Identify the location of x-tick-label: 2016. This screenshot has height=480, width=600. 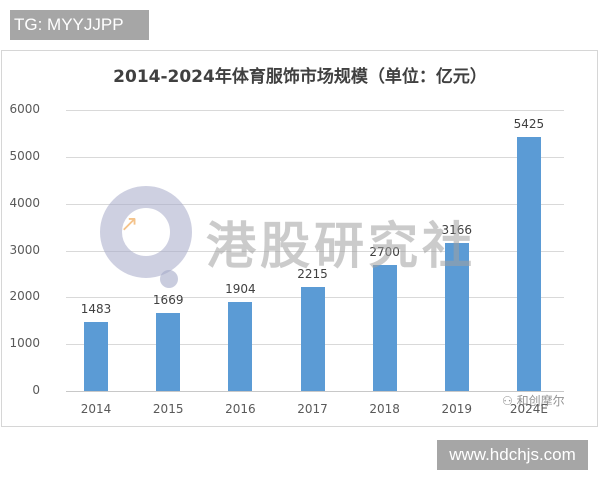
(240, 409).